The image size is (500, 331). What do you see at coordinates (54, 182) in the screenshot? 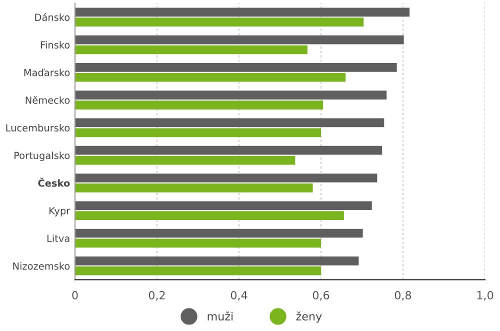
I see `y-tick-label: Česko` at bounding box center [54, 182].